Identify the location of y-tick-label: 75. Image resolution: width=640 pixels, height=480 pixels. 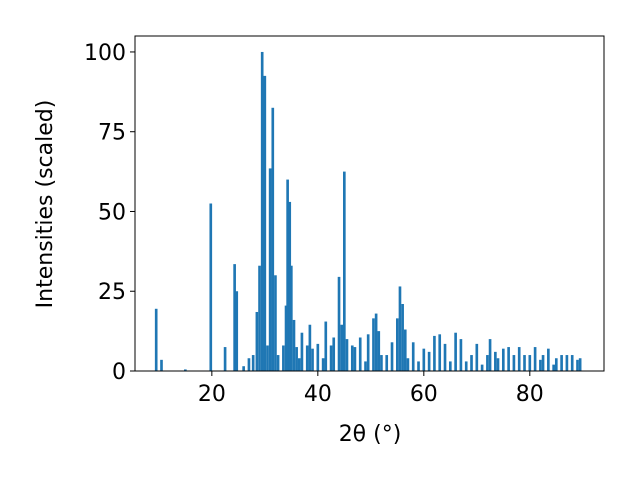
(112, 133).